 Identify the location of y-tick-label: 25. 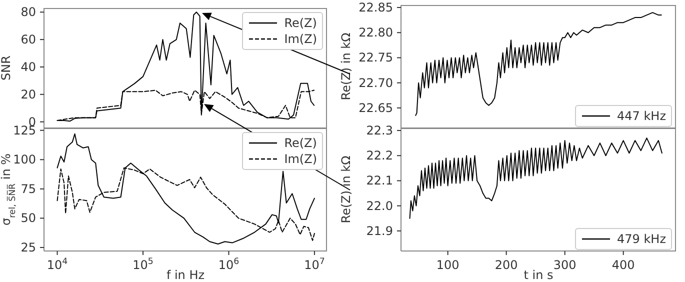
(28, 247).